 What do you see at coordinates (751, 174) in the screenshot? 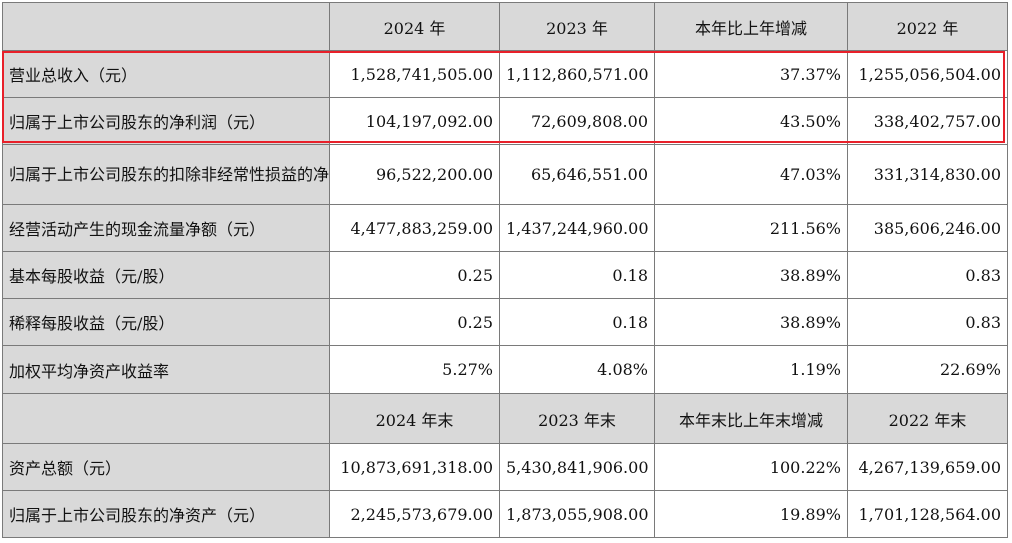
I see `cell-change: 47.03%` at bounding box center [751, 174].